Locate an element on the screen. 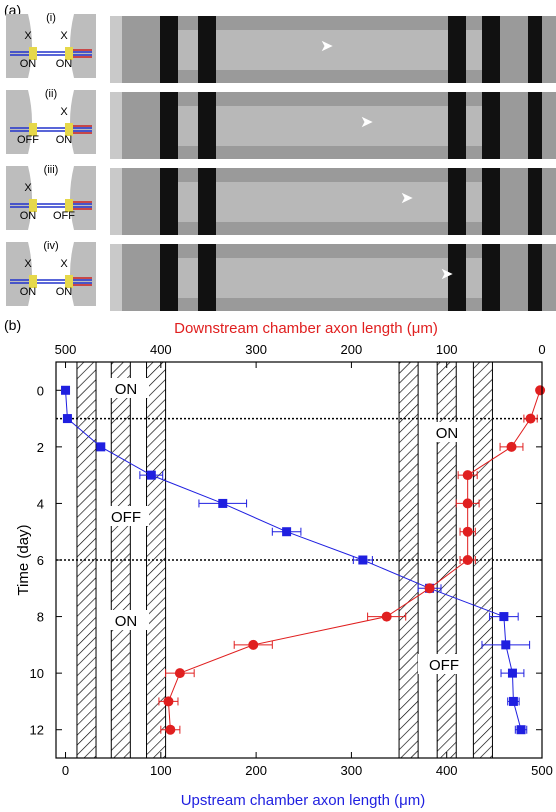 This screenshot has width=556, height=812. x2-tick-label: 300 is located at coordinates (256, 349).